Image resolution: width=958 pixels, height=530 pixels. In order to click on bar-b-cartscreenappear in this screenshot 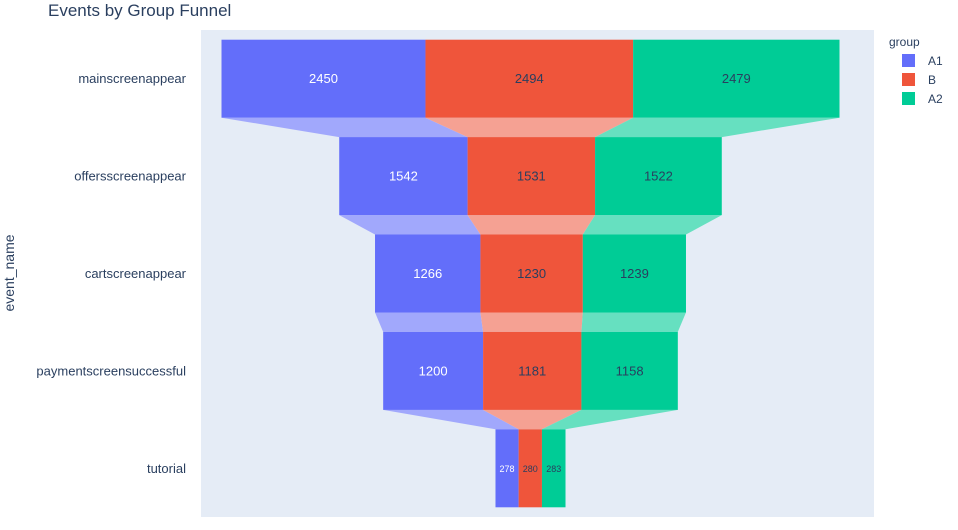, I will do `click(531, 273)`.